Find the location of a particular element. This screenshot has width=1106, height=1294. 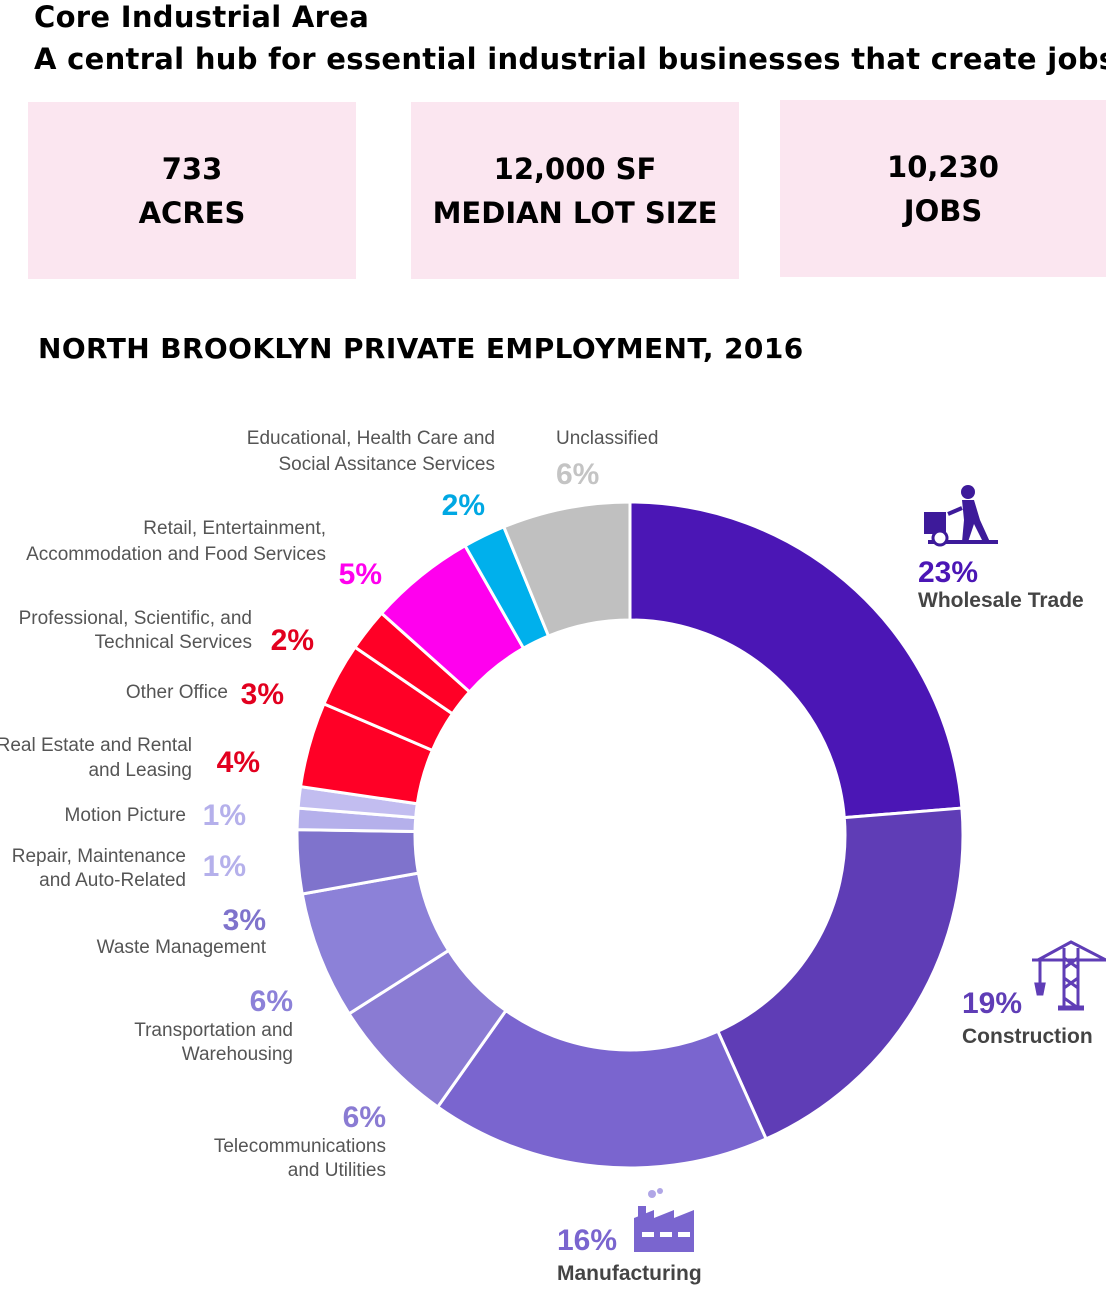

category-label-wholesale-trade: Wholesale Trade is located at coordinates (1001, 600).